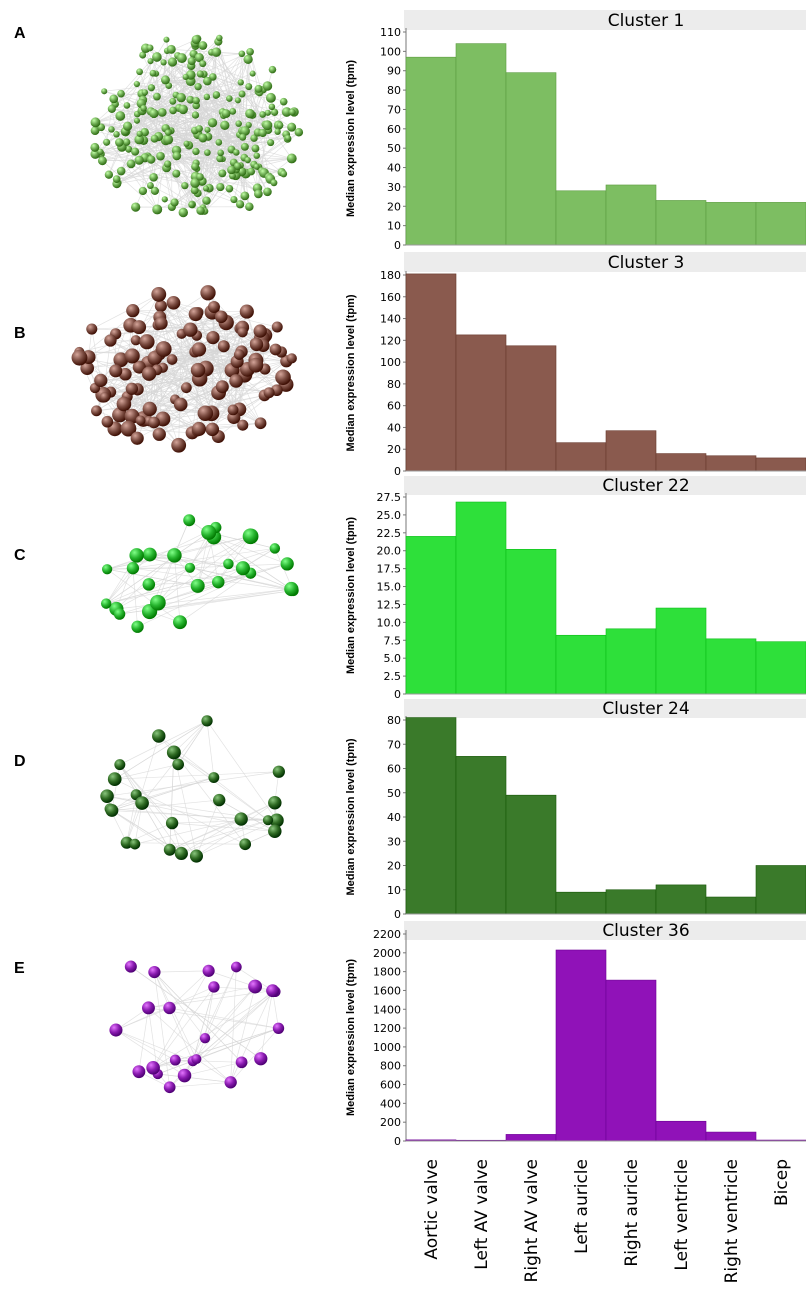 Image resolution: width=806 pixels, height=1305 pixels. I want to click on category-label: Right ventricle, so click(732, 1221).